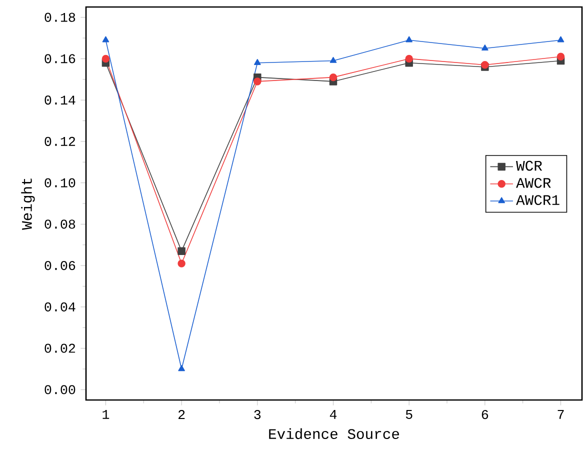 The width and height of the screenshot is (588, 465). What do you see at coordinates (60, 307) in the screenshot?
I see `y-tick-label: 0.04` at bounding box center [60, 307].